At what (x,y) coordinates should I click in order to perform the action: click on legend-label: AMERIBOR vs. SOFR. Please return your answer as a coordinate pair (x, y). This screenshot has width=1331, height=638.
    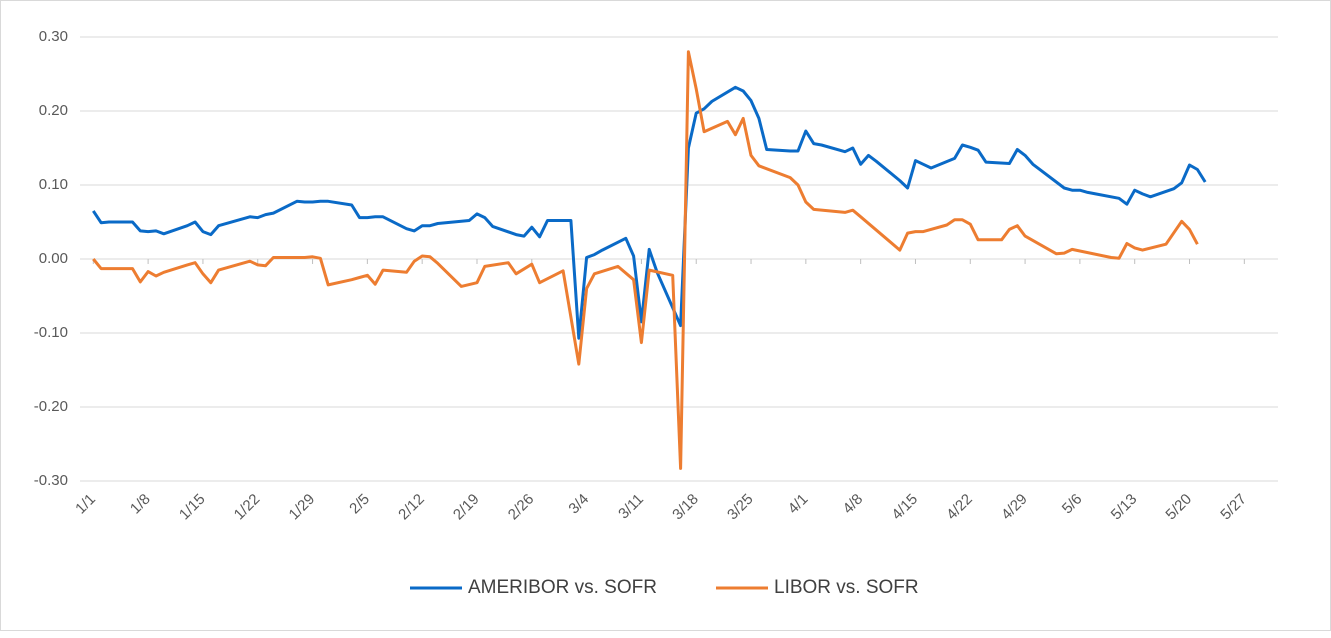
    Looking at the image, I should click on (562, 587).